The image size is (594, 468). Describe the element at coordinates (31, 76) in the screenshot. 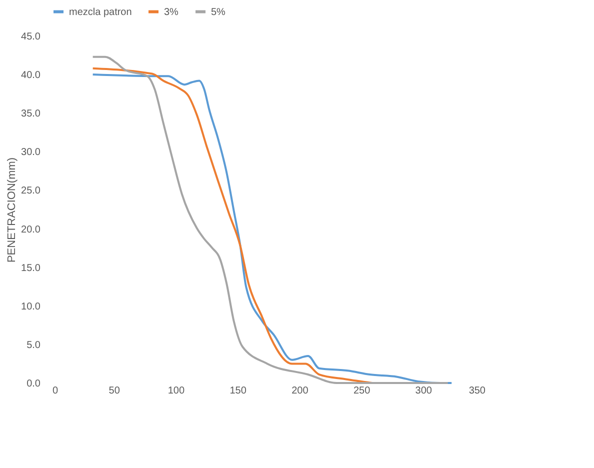

I see `y-tick-label: 40.0` at that location.